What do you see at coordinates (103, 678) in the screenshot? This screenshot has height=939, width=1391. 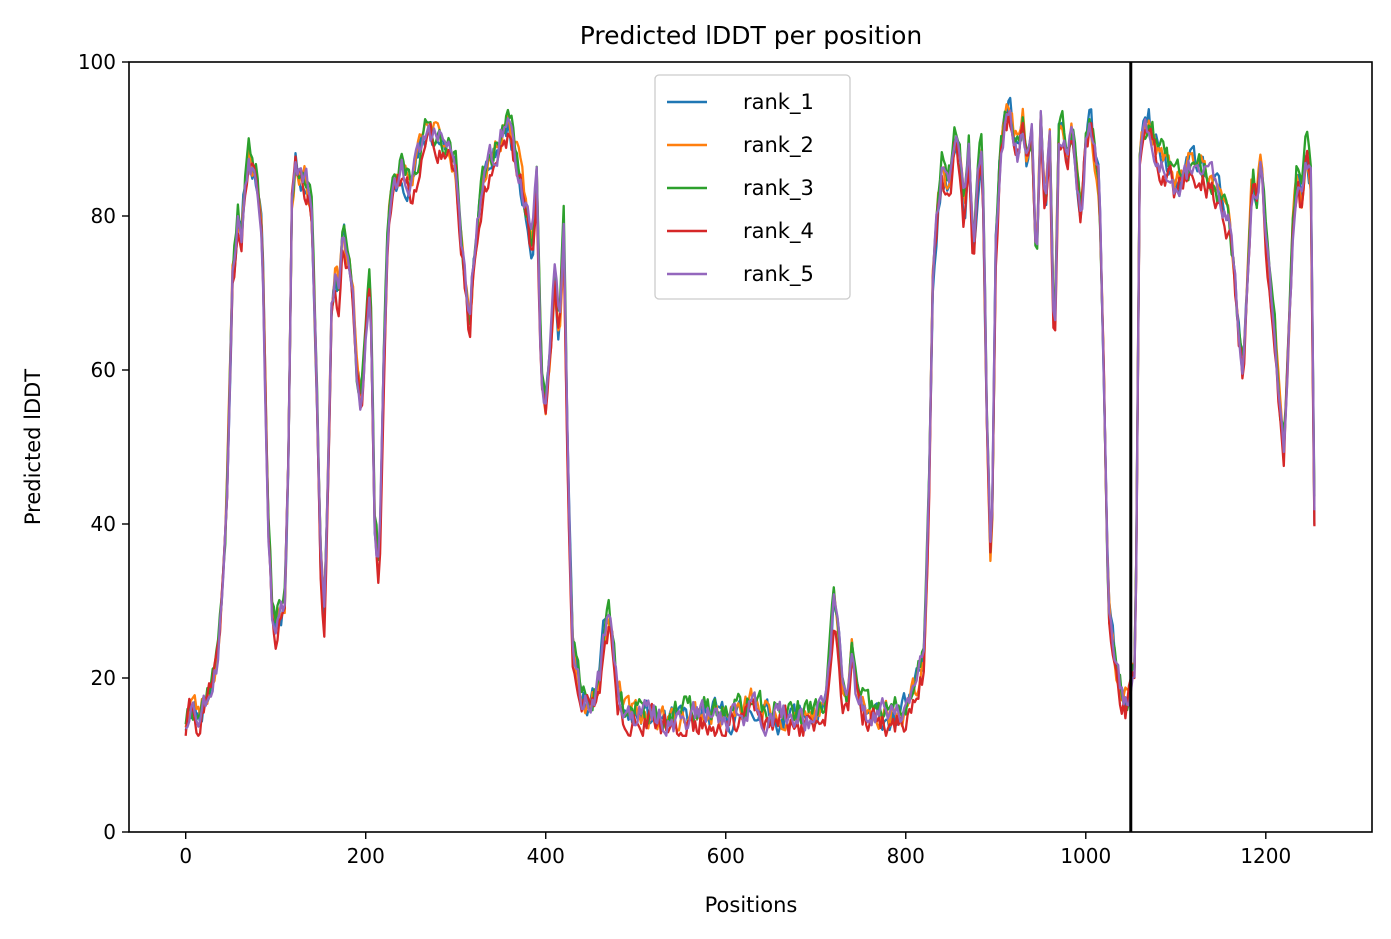 I see `y-tick-label: 20` at bounding box center [103, 678].